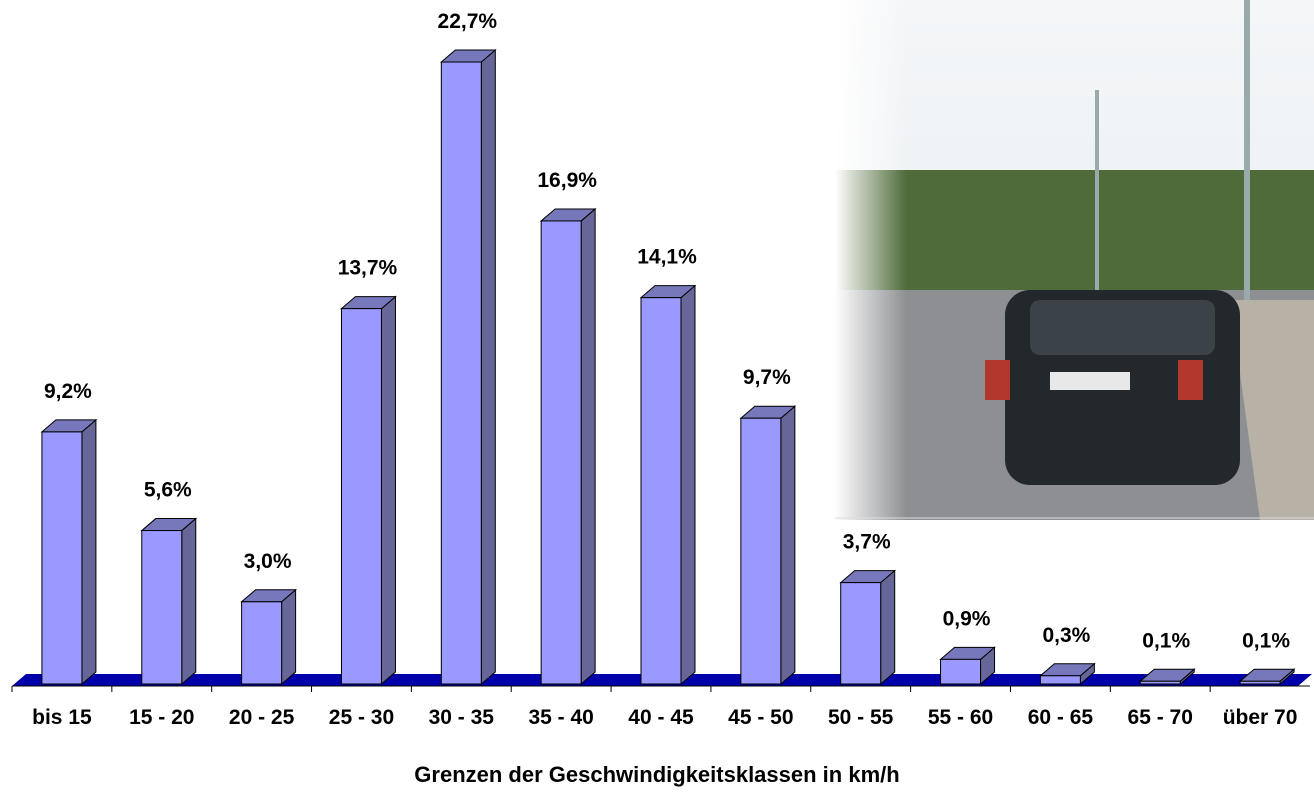 The width and height of the screenshot is (1314, 795). I want to click on x-tick-label: 55 - 60, so click(960, 717).